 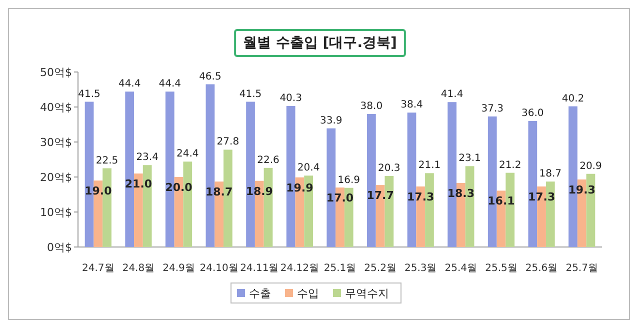 What do you see at coordinates (429, 166) in the screenshot?
I see `data-label: 21.1` at bounding box center [429, 166].